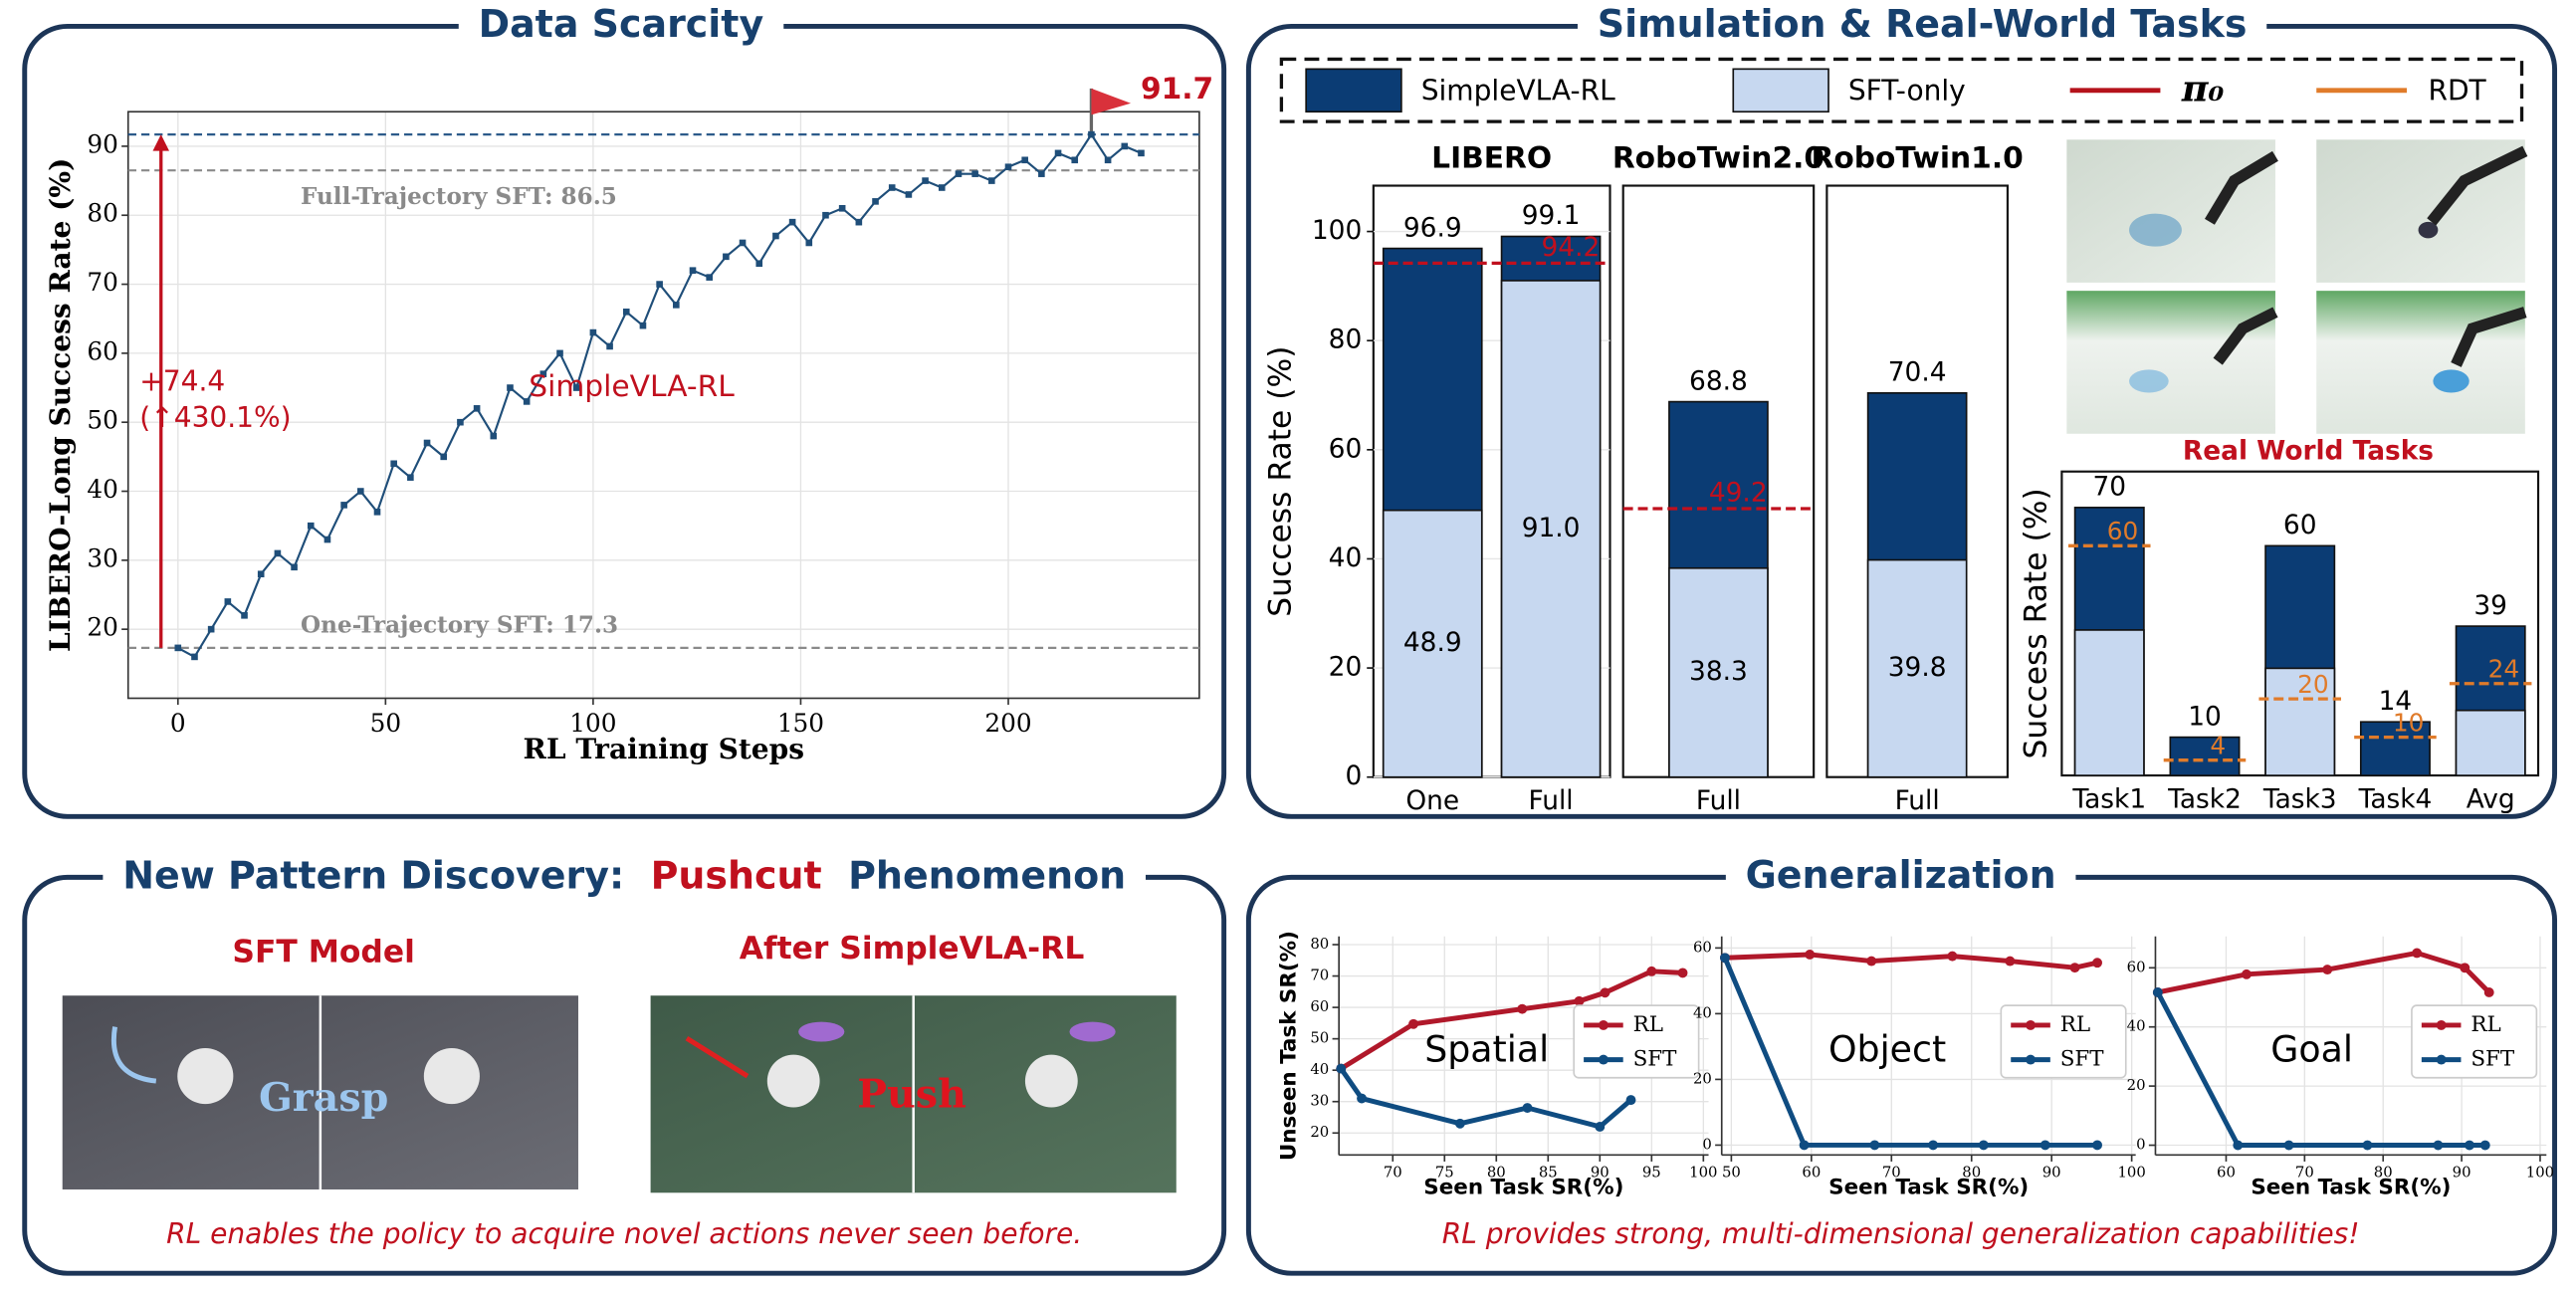 This screenshot has width=2576, height=1292. Describe the element at coordinates (2491, 799) in the screenshot. I see `x-tick-label: Avg` at that location.